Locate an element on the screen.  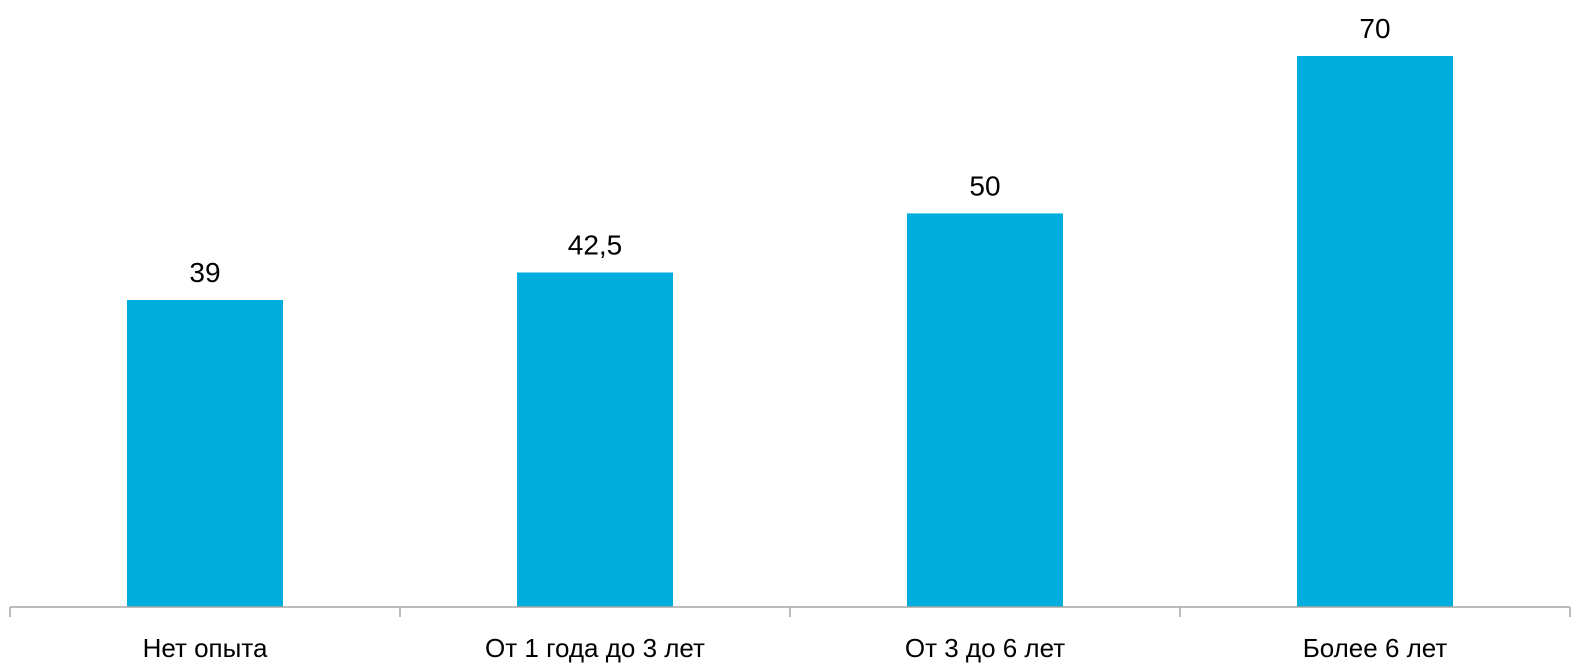
x-tick-label-2: От 1 года до 3 лет is located at coordinates (595, 648).